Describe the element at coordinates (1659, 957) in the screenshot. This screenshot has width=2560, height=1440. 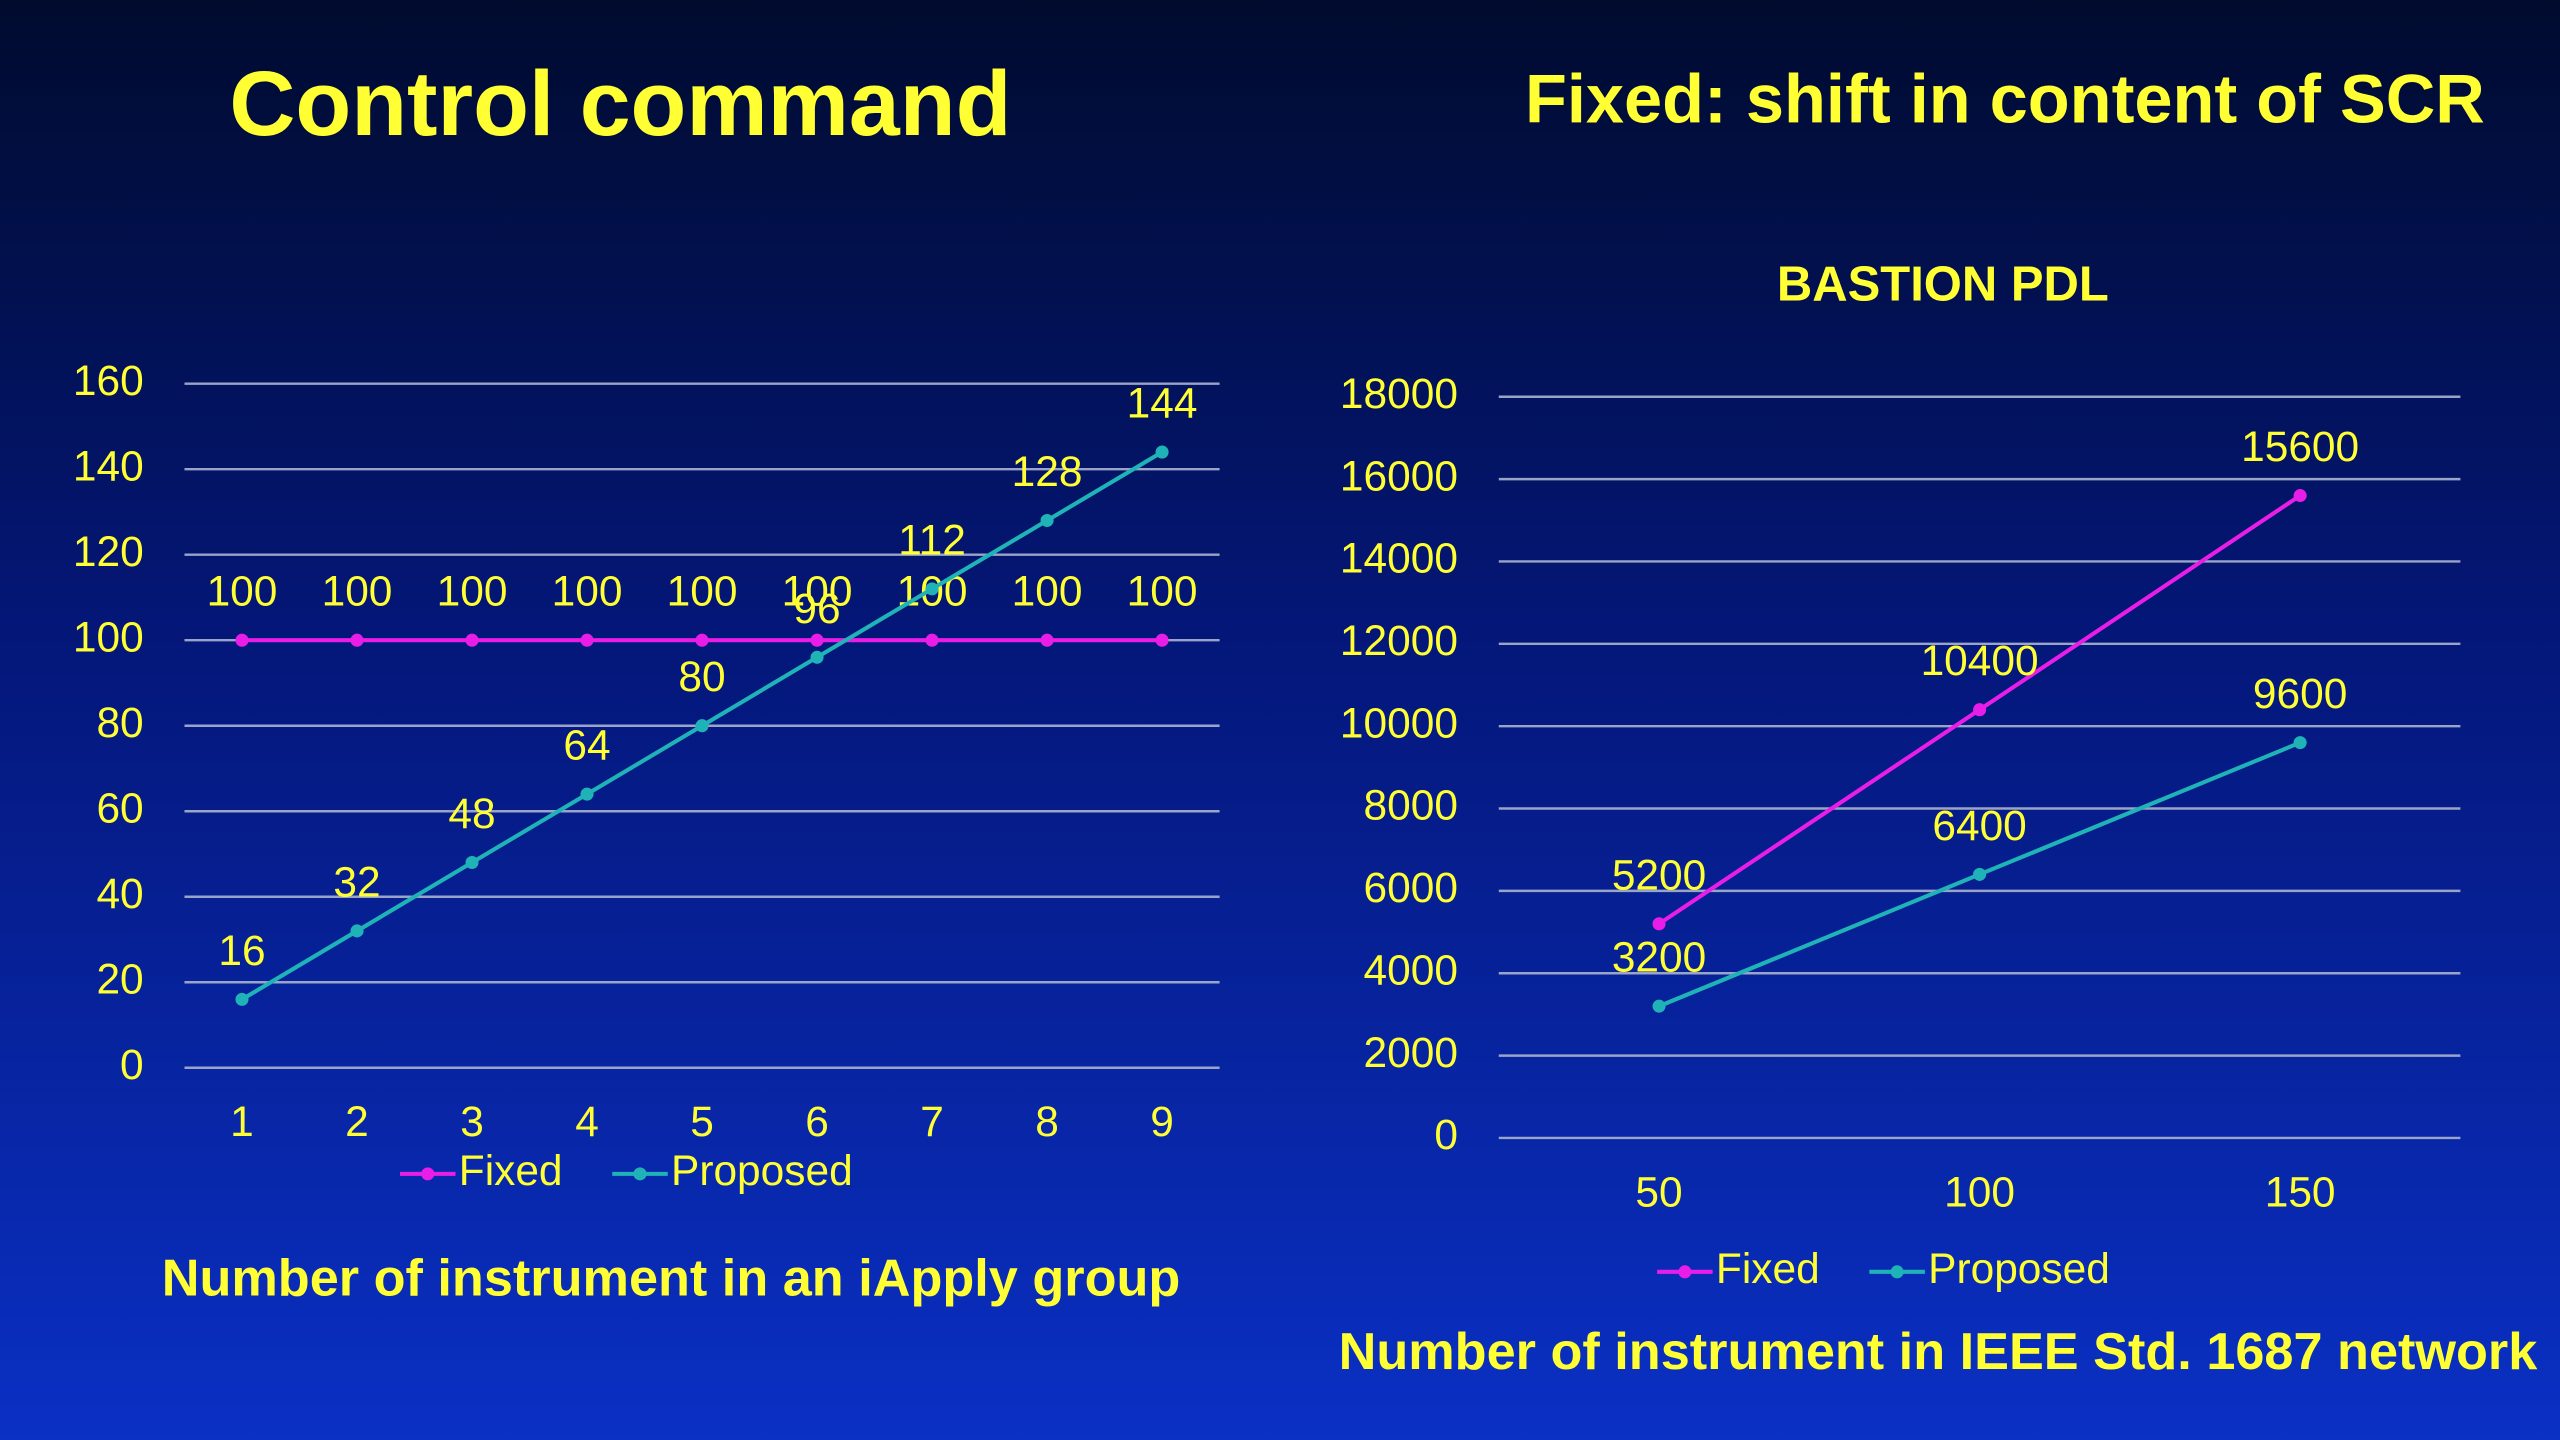
I see `data-label: 3200` at that location.